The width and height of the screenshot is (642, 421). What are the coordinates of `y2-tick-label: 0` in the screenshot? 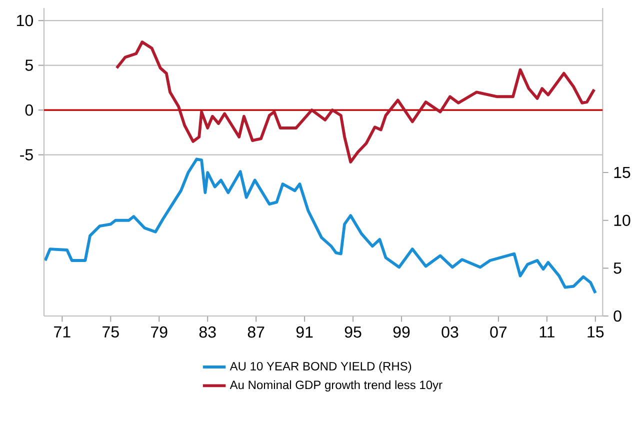 It's located at (618, 316).